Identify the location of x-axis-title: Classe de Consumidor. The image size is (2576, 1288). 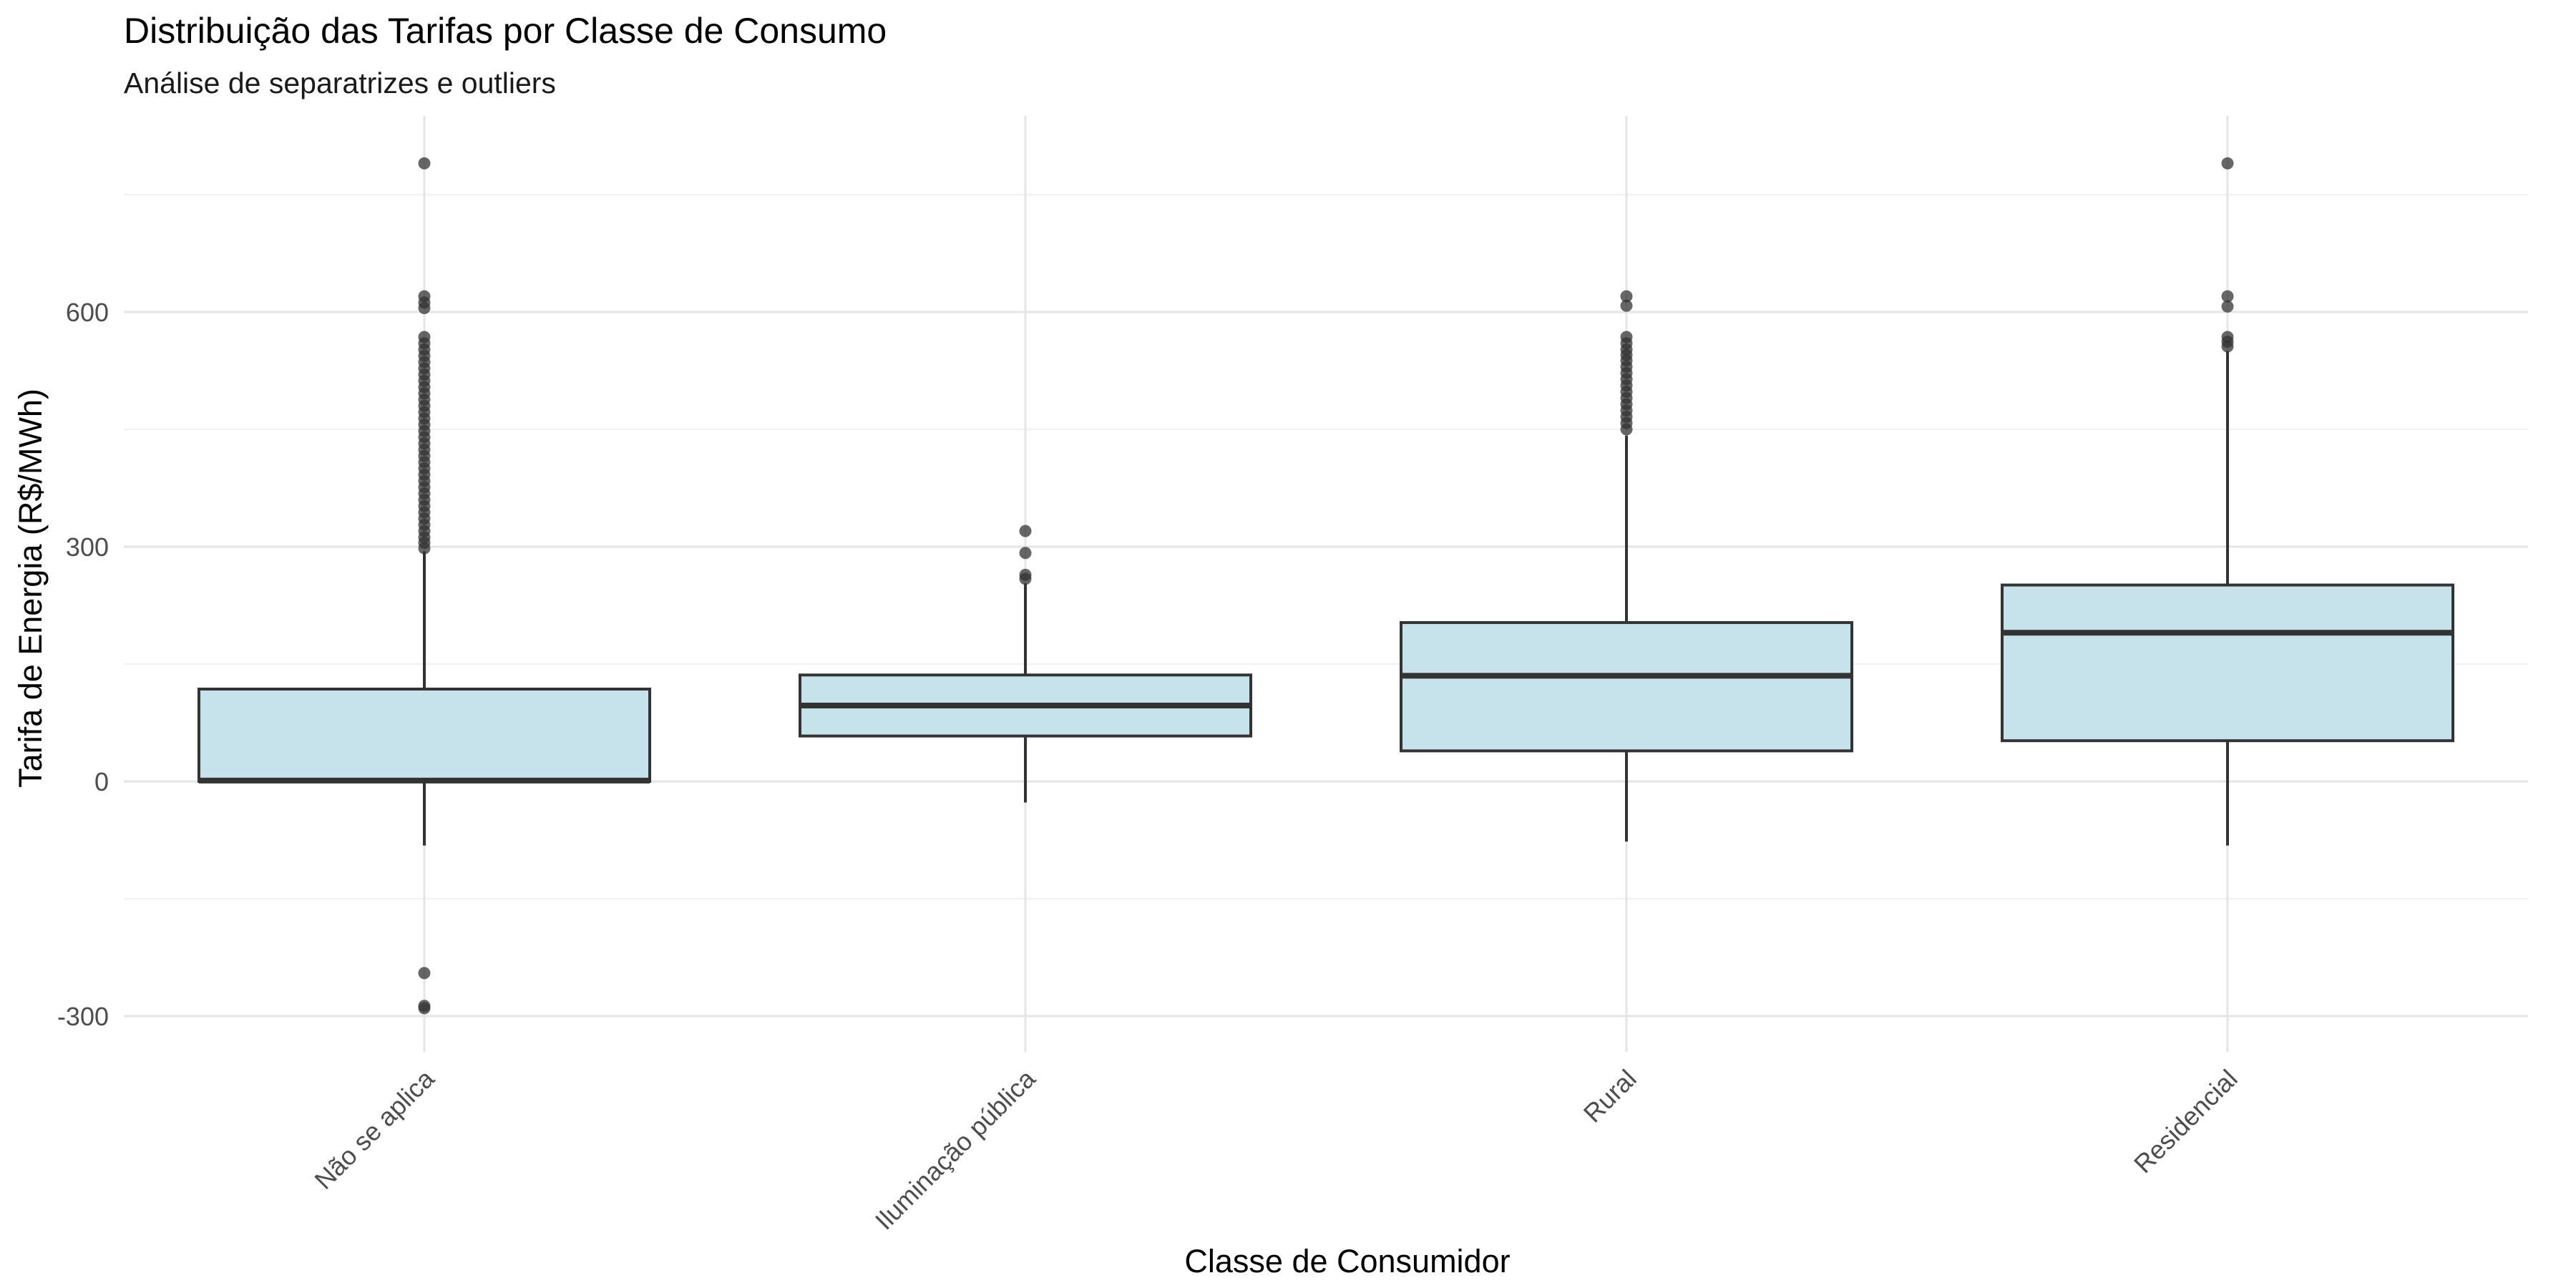
(1347, 1261).